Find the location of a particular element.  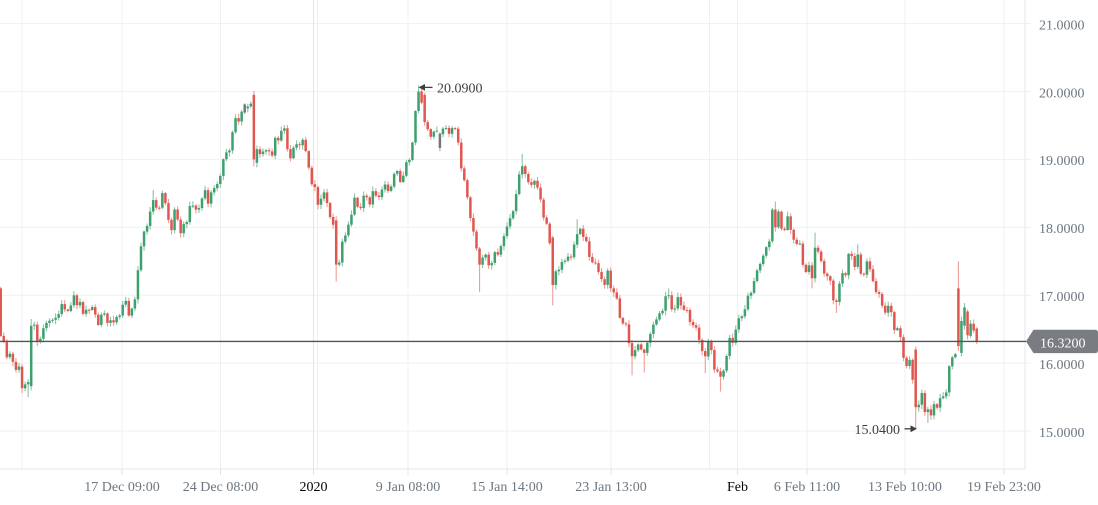

svg-text: 18.0000 is located at coordinates (1062, 229).